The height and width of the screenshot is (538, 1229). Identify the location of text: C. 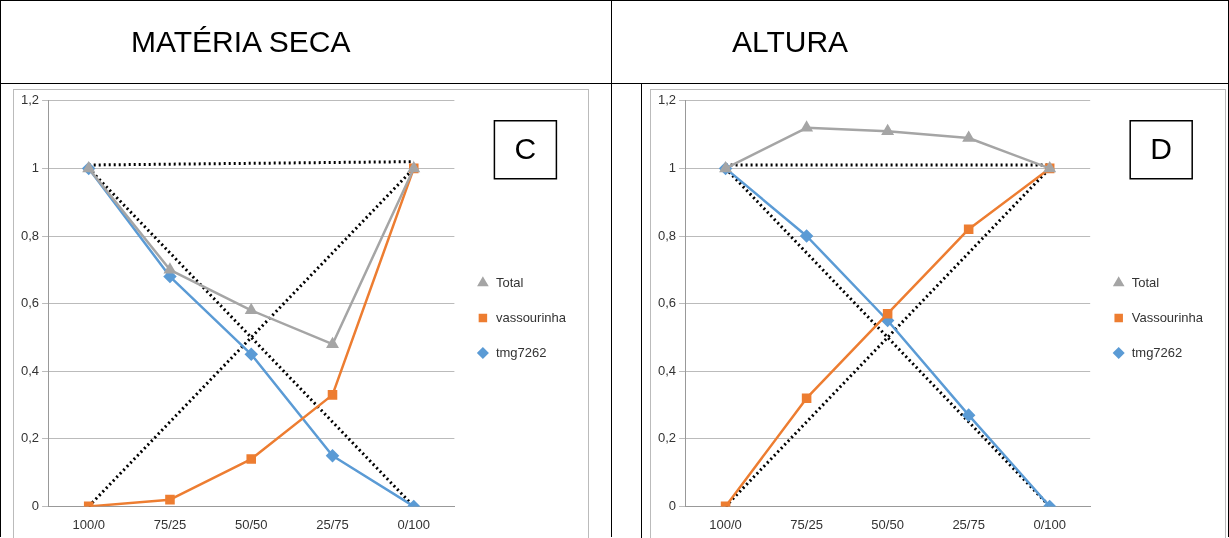
(525, 149).